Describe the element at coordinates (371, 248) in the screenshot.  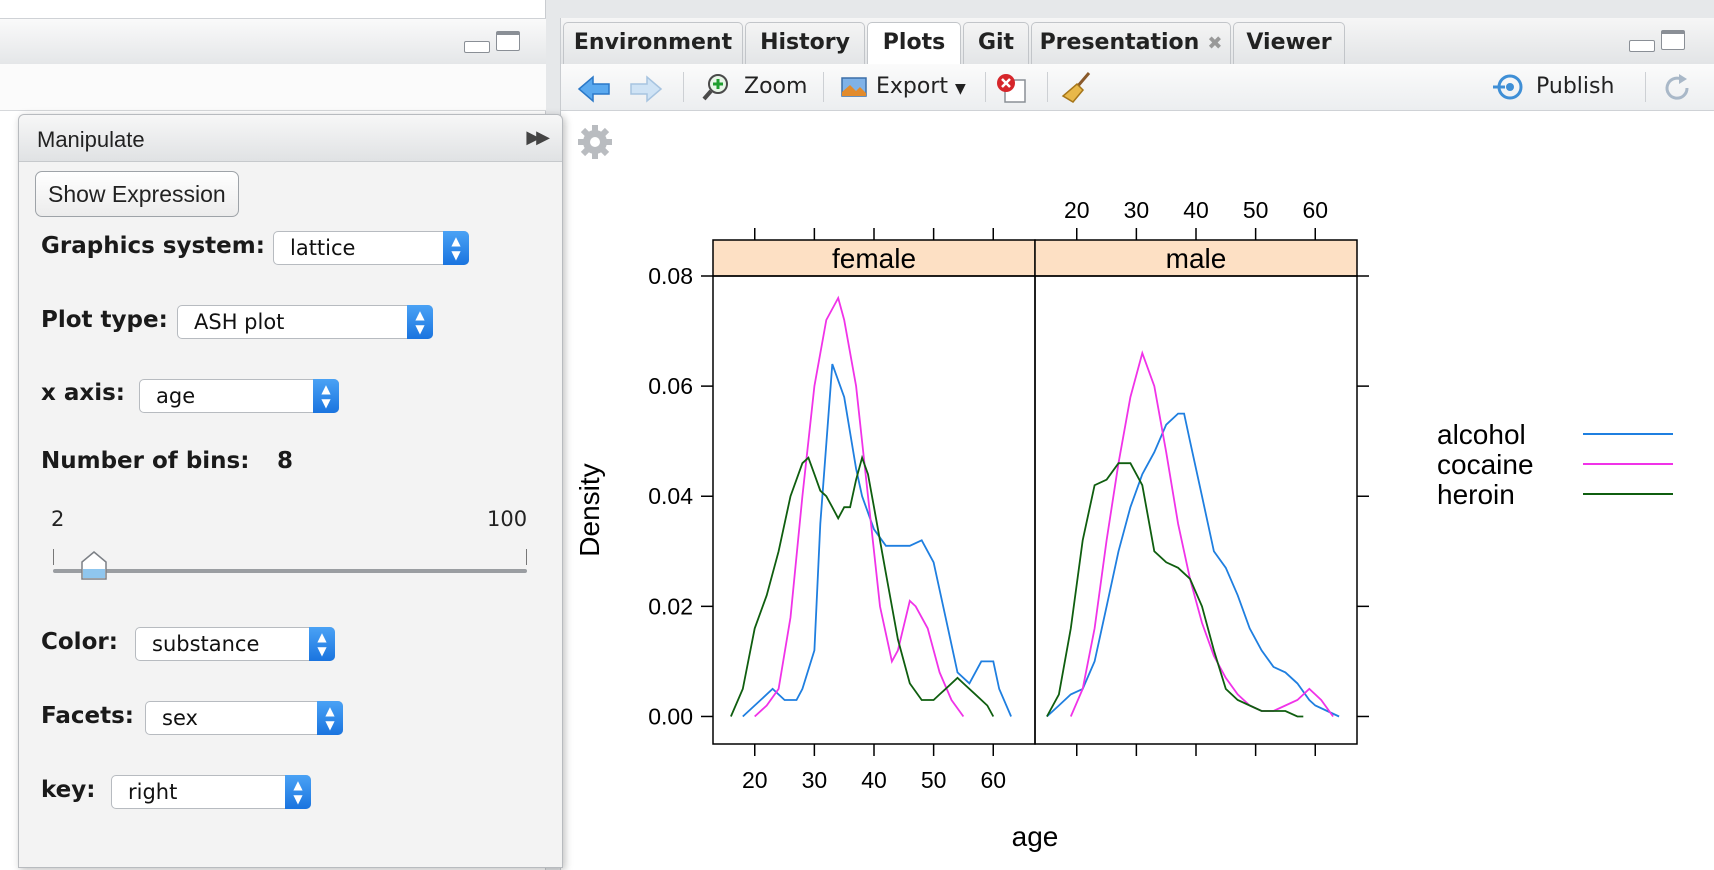
I see `graphics-system-select: lattice ▲ ▼` at that location.